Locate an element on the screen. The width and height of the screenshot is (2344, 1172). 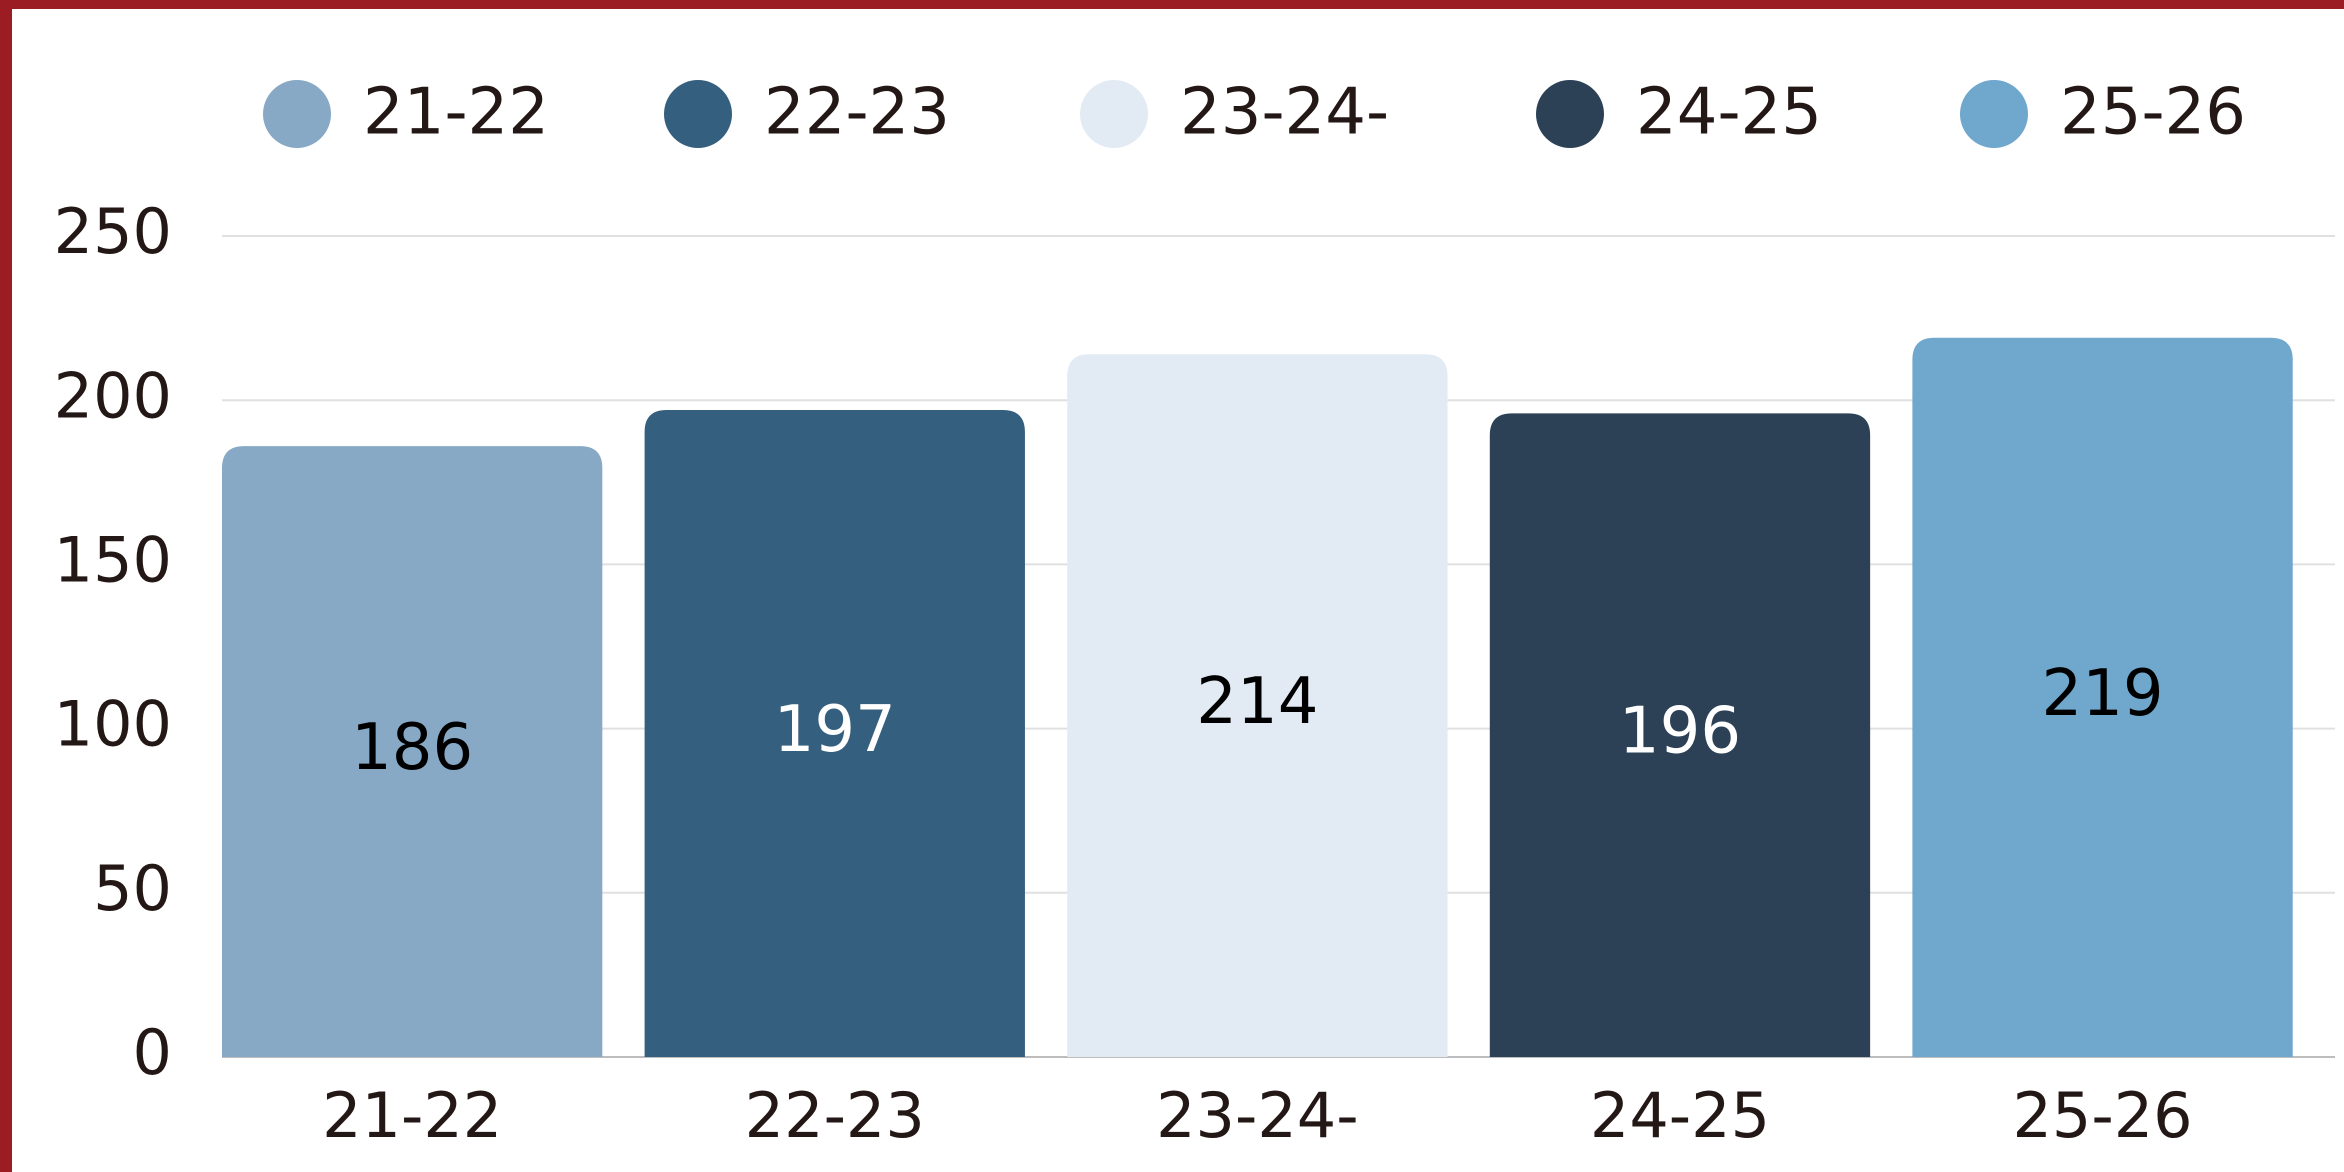
legend-label: 22-23 is located at coordinates (857, 113).